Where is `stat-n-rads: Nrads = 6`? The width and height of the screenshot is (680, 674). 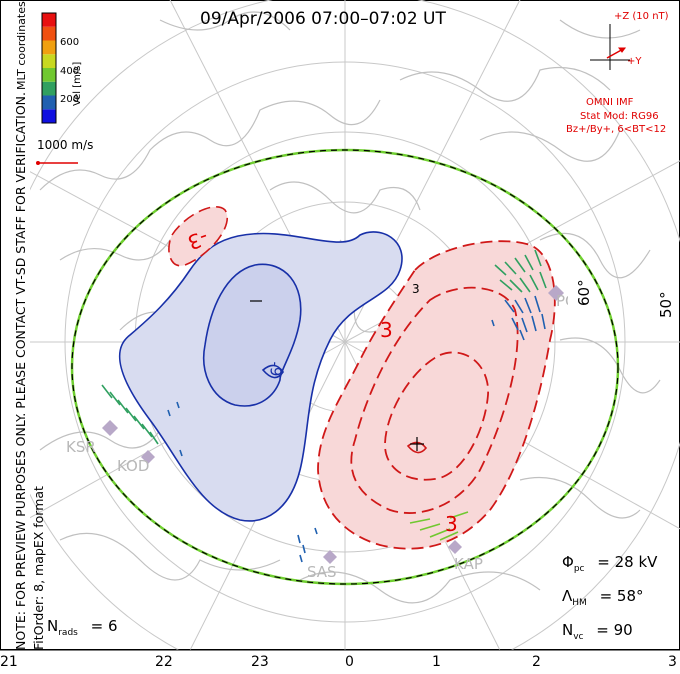 stat-n-rads: Nrads = 6 is located at coordinates (82, 627).